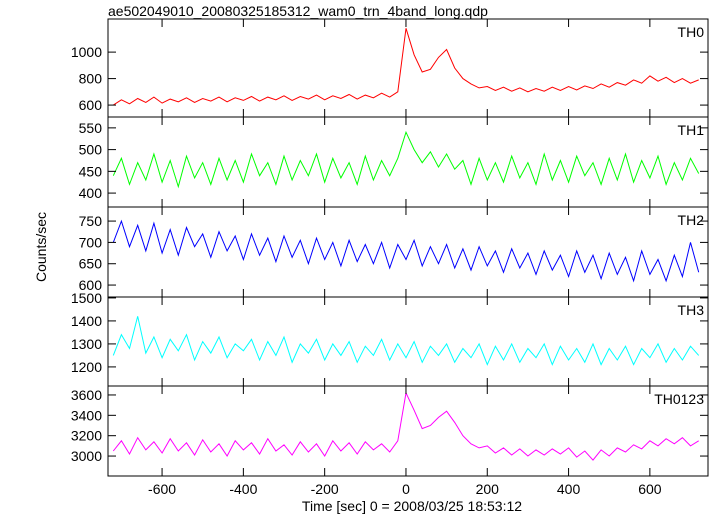  What do you see at coordinates (91, 264) in the screenshot?
I see `y-tick-label: 650` at bounding box center [91, 264].